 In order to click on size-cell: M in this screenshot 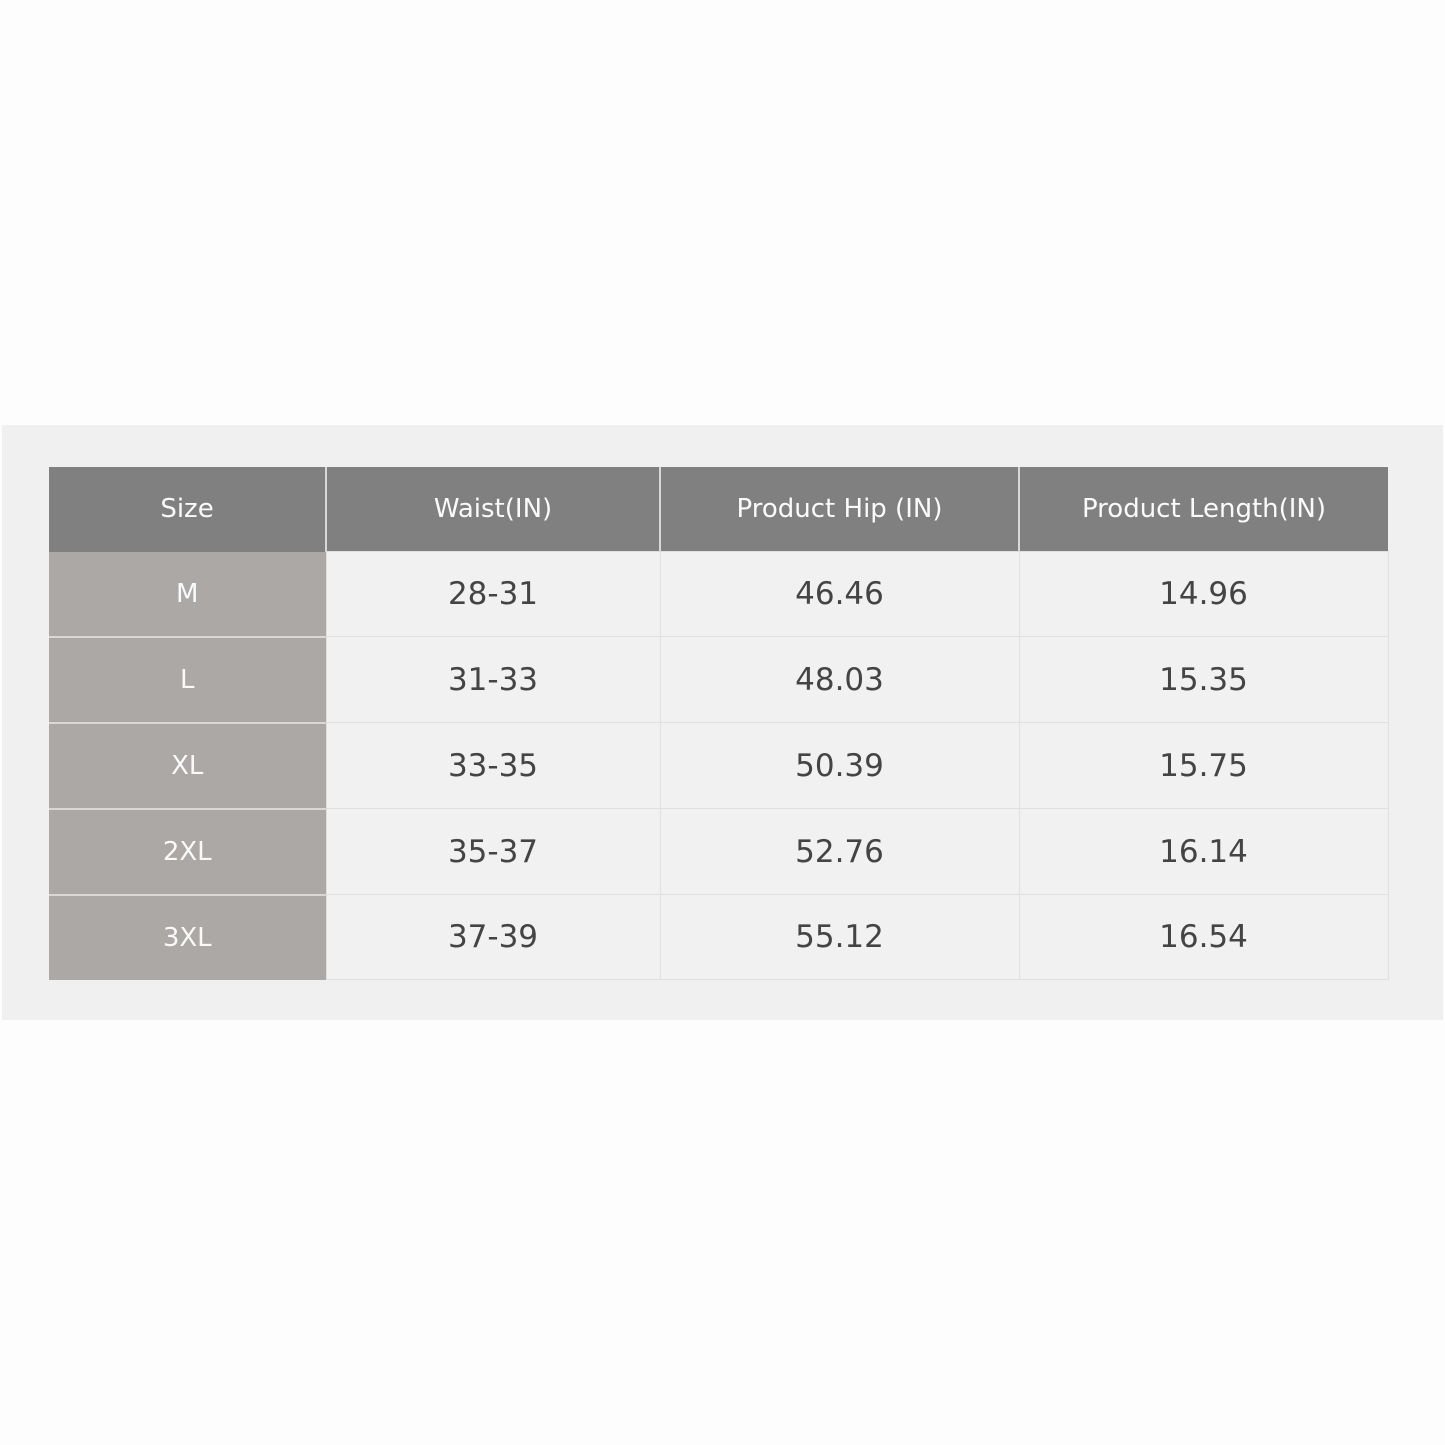, I will do `click(187, 594)`.